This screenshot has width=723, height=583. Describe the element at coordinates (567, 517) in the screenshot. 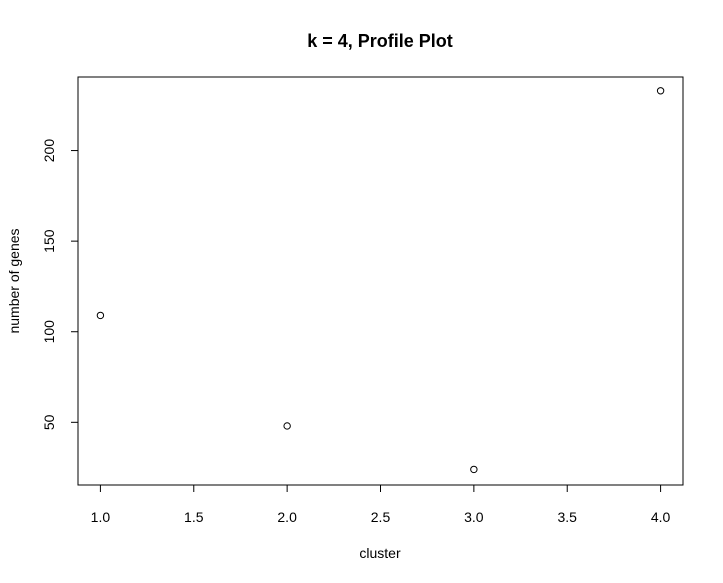

I see `x-tick-label: 3.5` at that location.